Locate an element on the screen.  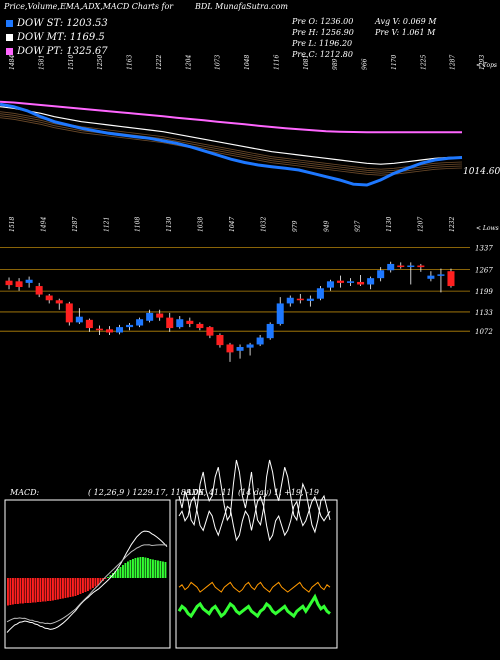
stat-prev-volume: Pre V: 1.061 M is located at coordinates (405, 32).